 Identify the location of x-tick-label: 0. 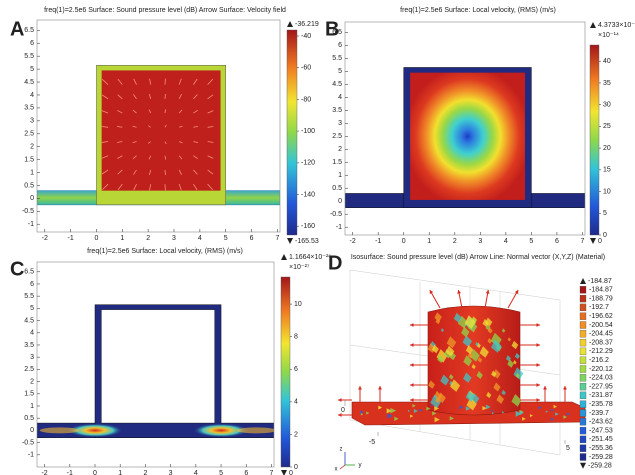
(404, 241).